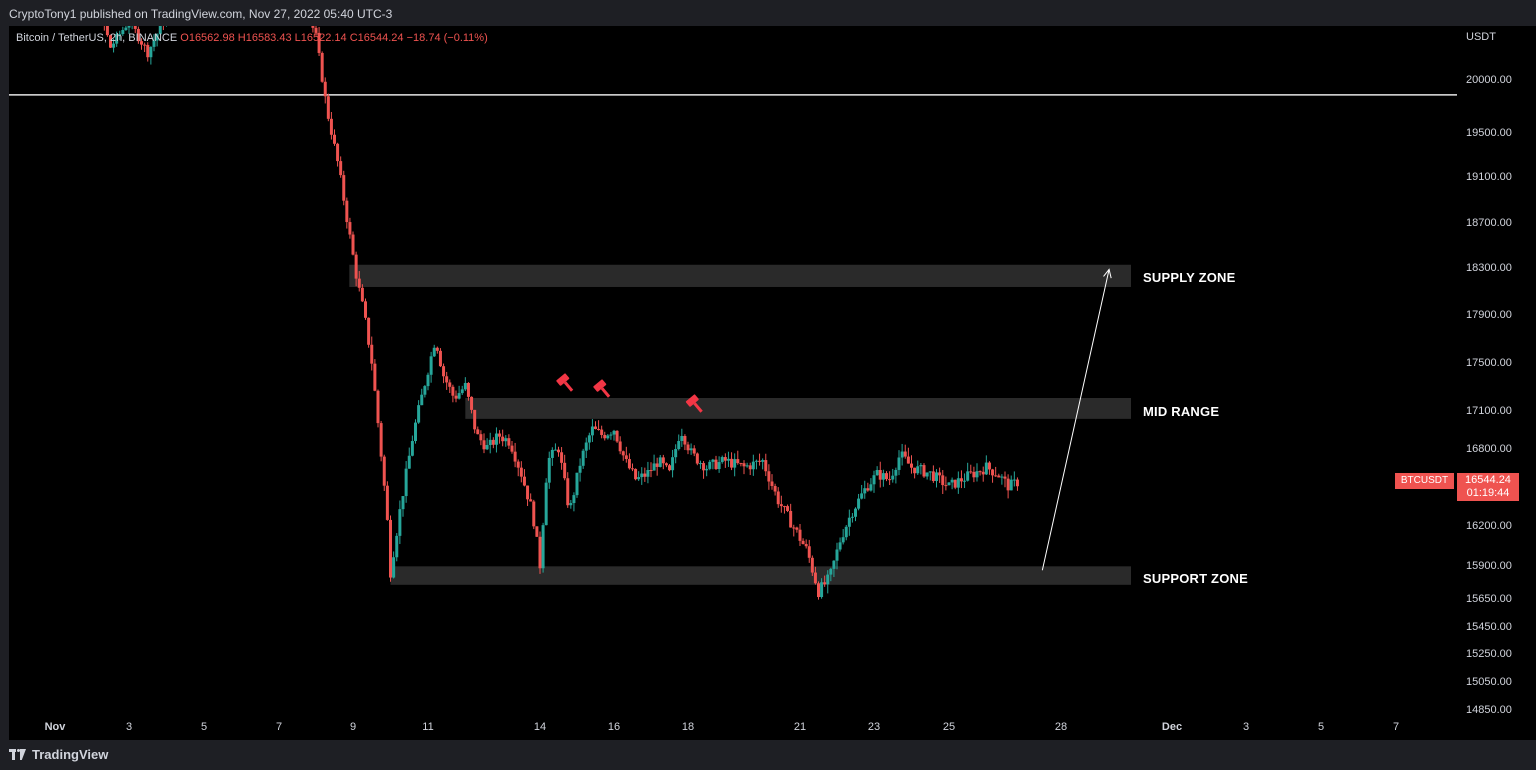 Image resolution: width=1536 pixels, height=770 pixels. I want to click on time-axis-background, so click(772, 727).